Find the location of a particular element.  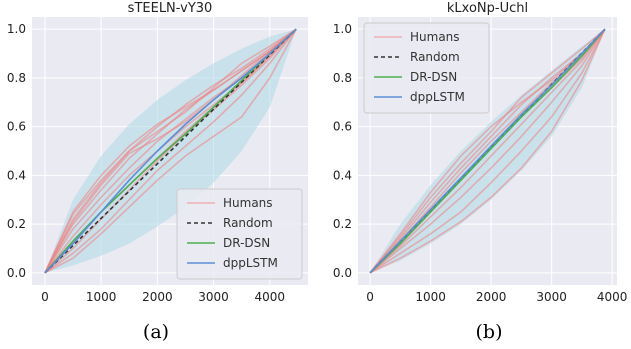

caption-a: (a) is located at coordinates (156, 332).